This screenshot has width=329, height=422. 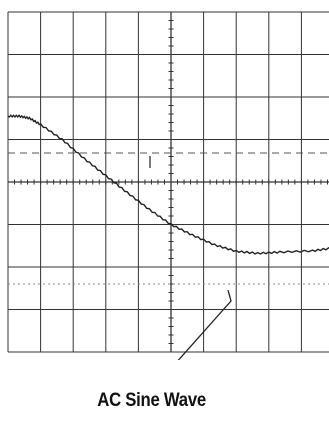 I want to click on caption-label: AC Sine Wave, so click(x=151, y=400).